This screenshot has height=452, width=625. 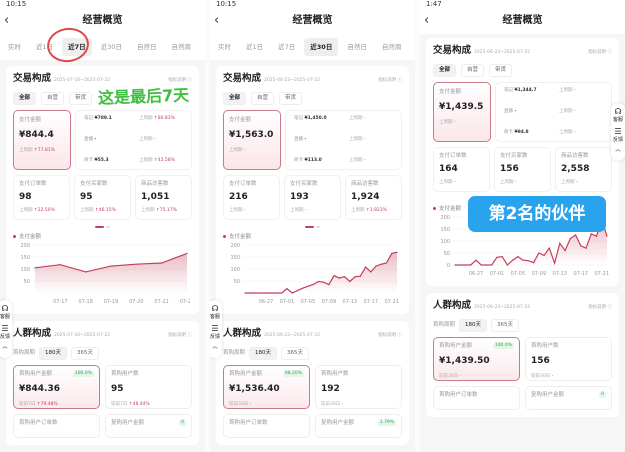 I want to click on crowd-box: 首购用户数 156 较前30日 -, so click(x=568, y=359).